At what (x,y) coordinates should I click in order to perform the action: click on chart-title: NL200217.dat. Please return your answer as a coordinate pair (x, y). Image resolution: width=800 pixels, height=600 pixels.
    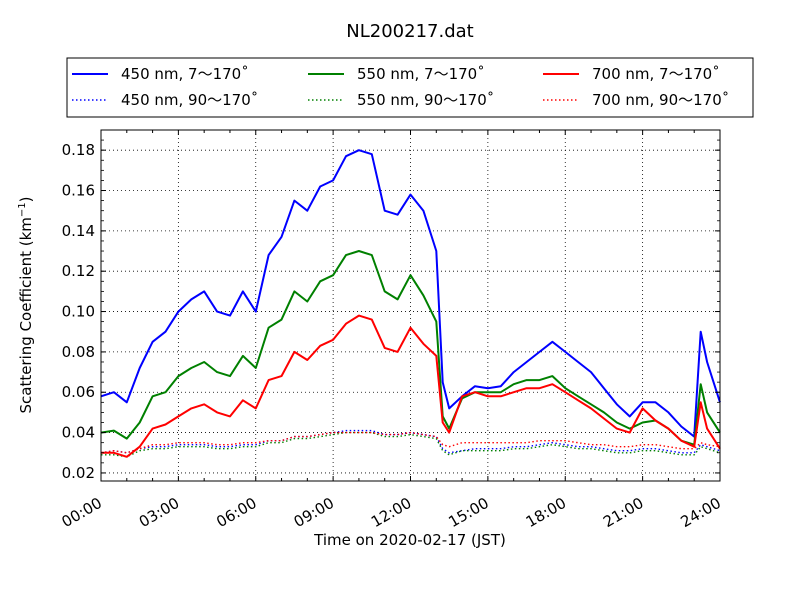
    Looking at the image, I should click on (409, 31).